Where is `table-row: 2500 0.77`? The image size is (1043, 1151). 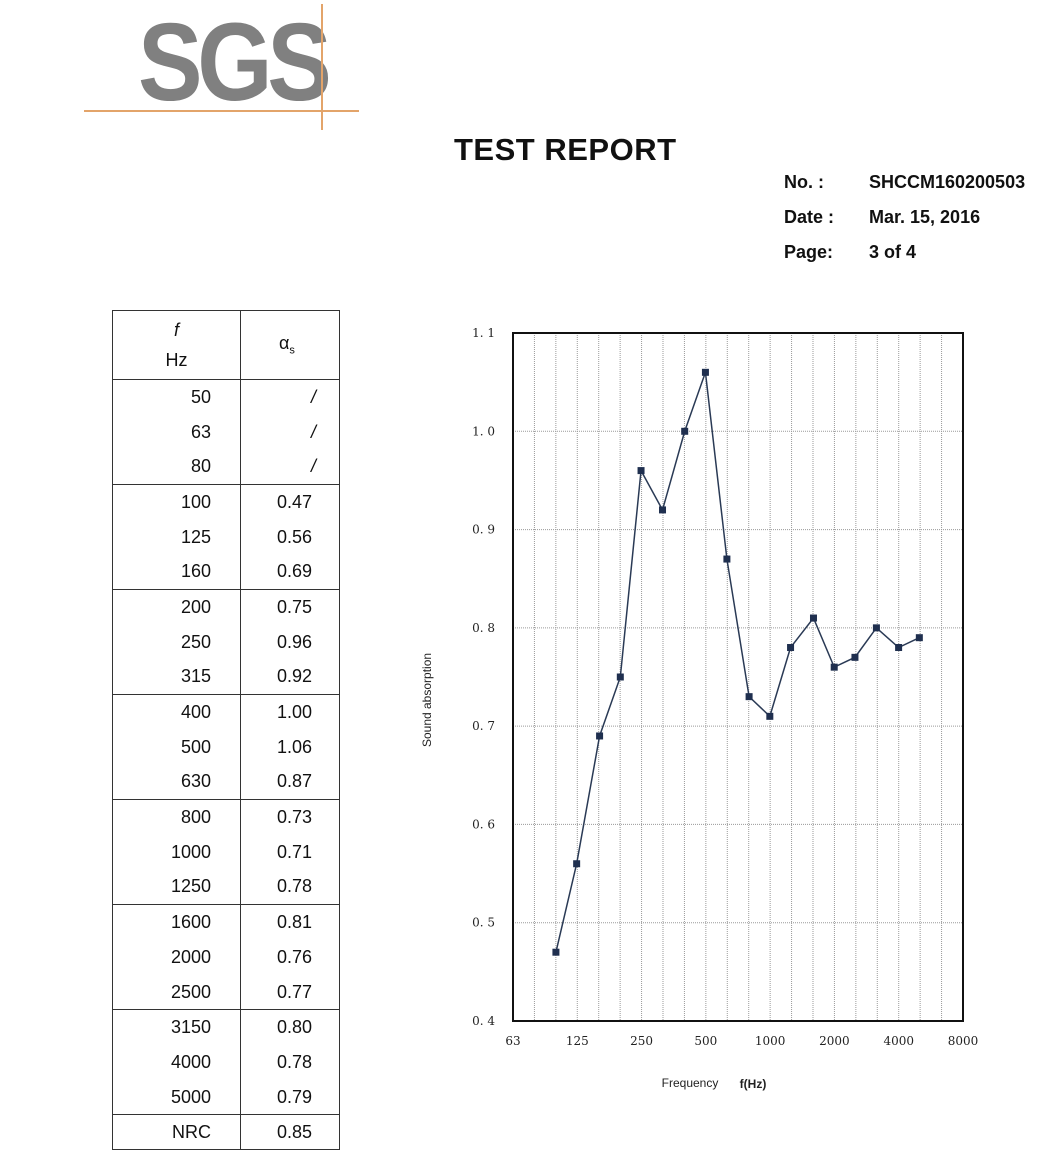 table-row: 2500 0.77 is located at coordinates (226, 992).